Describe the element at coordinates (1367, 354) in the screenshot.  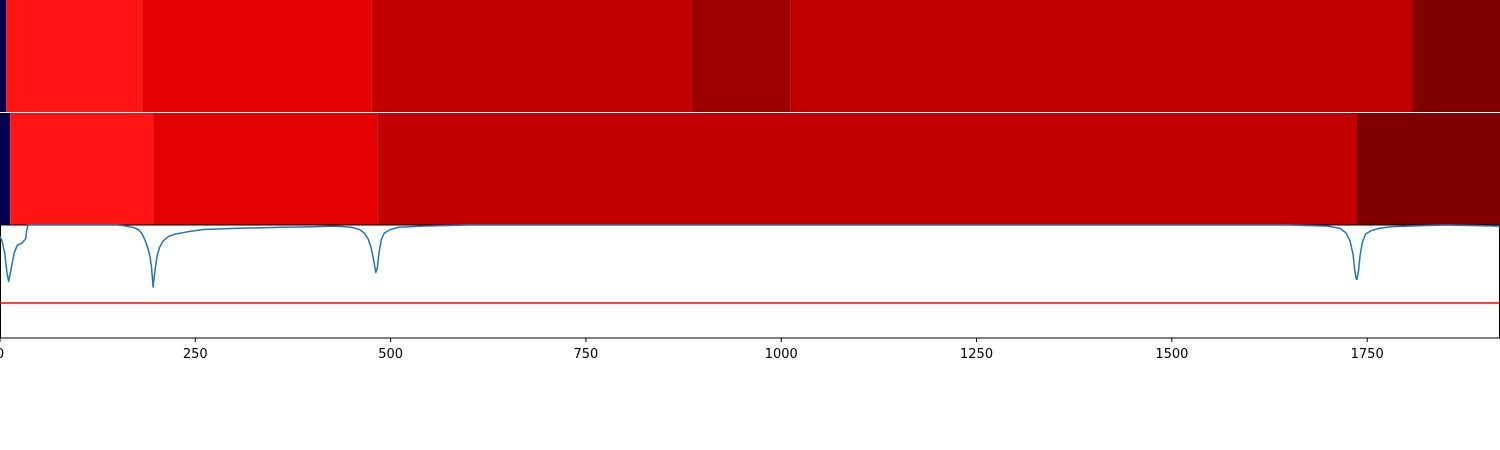
I see `x-tick-label-7: 1750` at that location.